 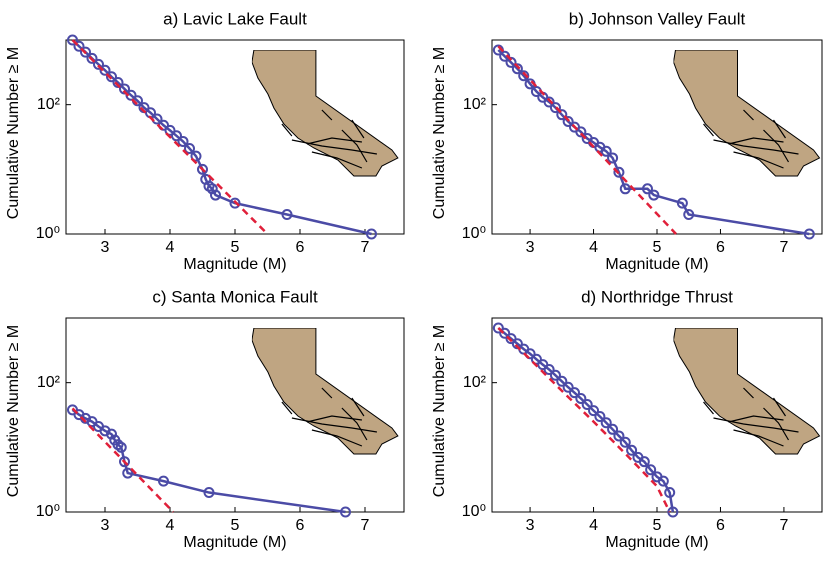 I want to click on chart-title: a) Lavic Lake Fault, so click(x=235, y=18).